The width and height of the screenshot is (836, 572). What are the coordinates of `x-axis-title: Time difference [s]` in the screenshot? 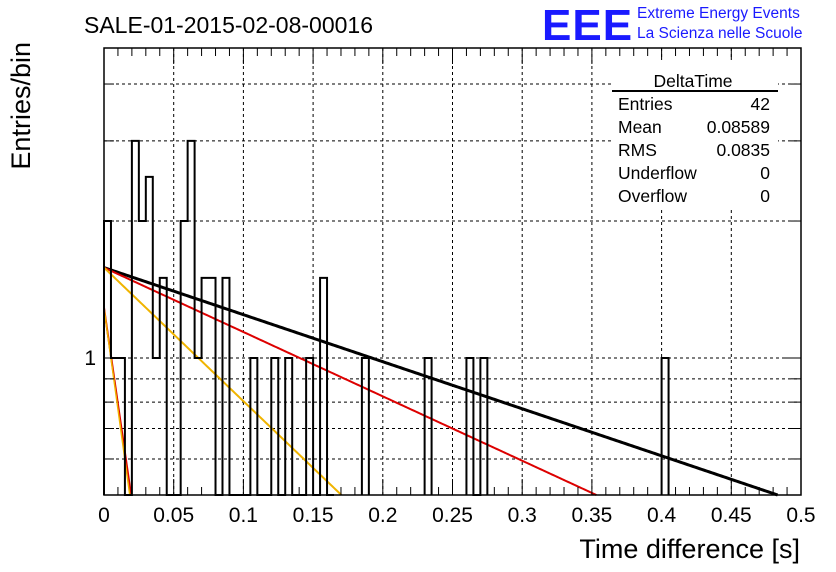 It's located at (689, 549).